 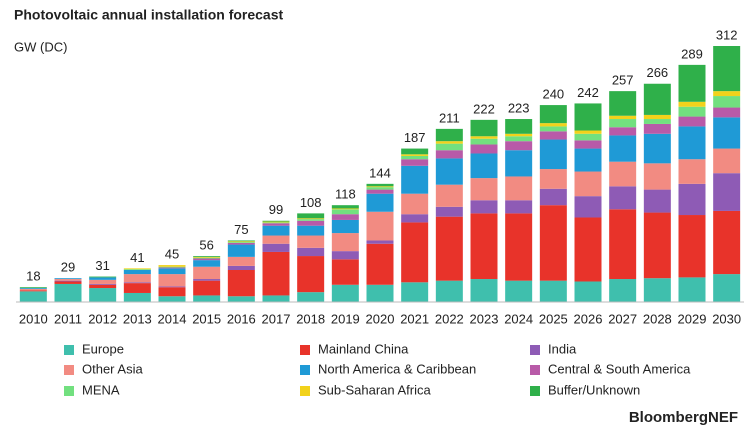 I want to click on total-label: 242, so click(x=588, y=92).